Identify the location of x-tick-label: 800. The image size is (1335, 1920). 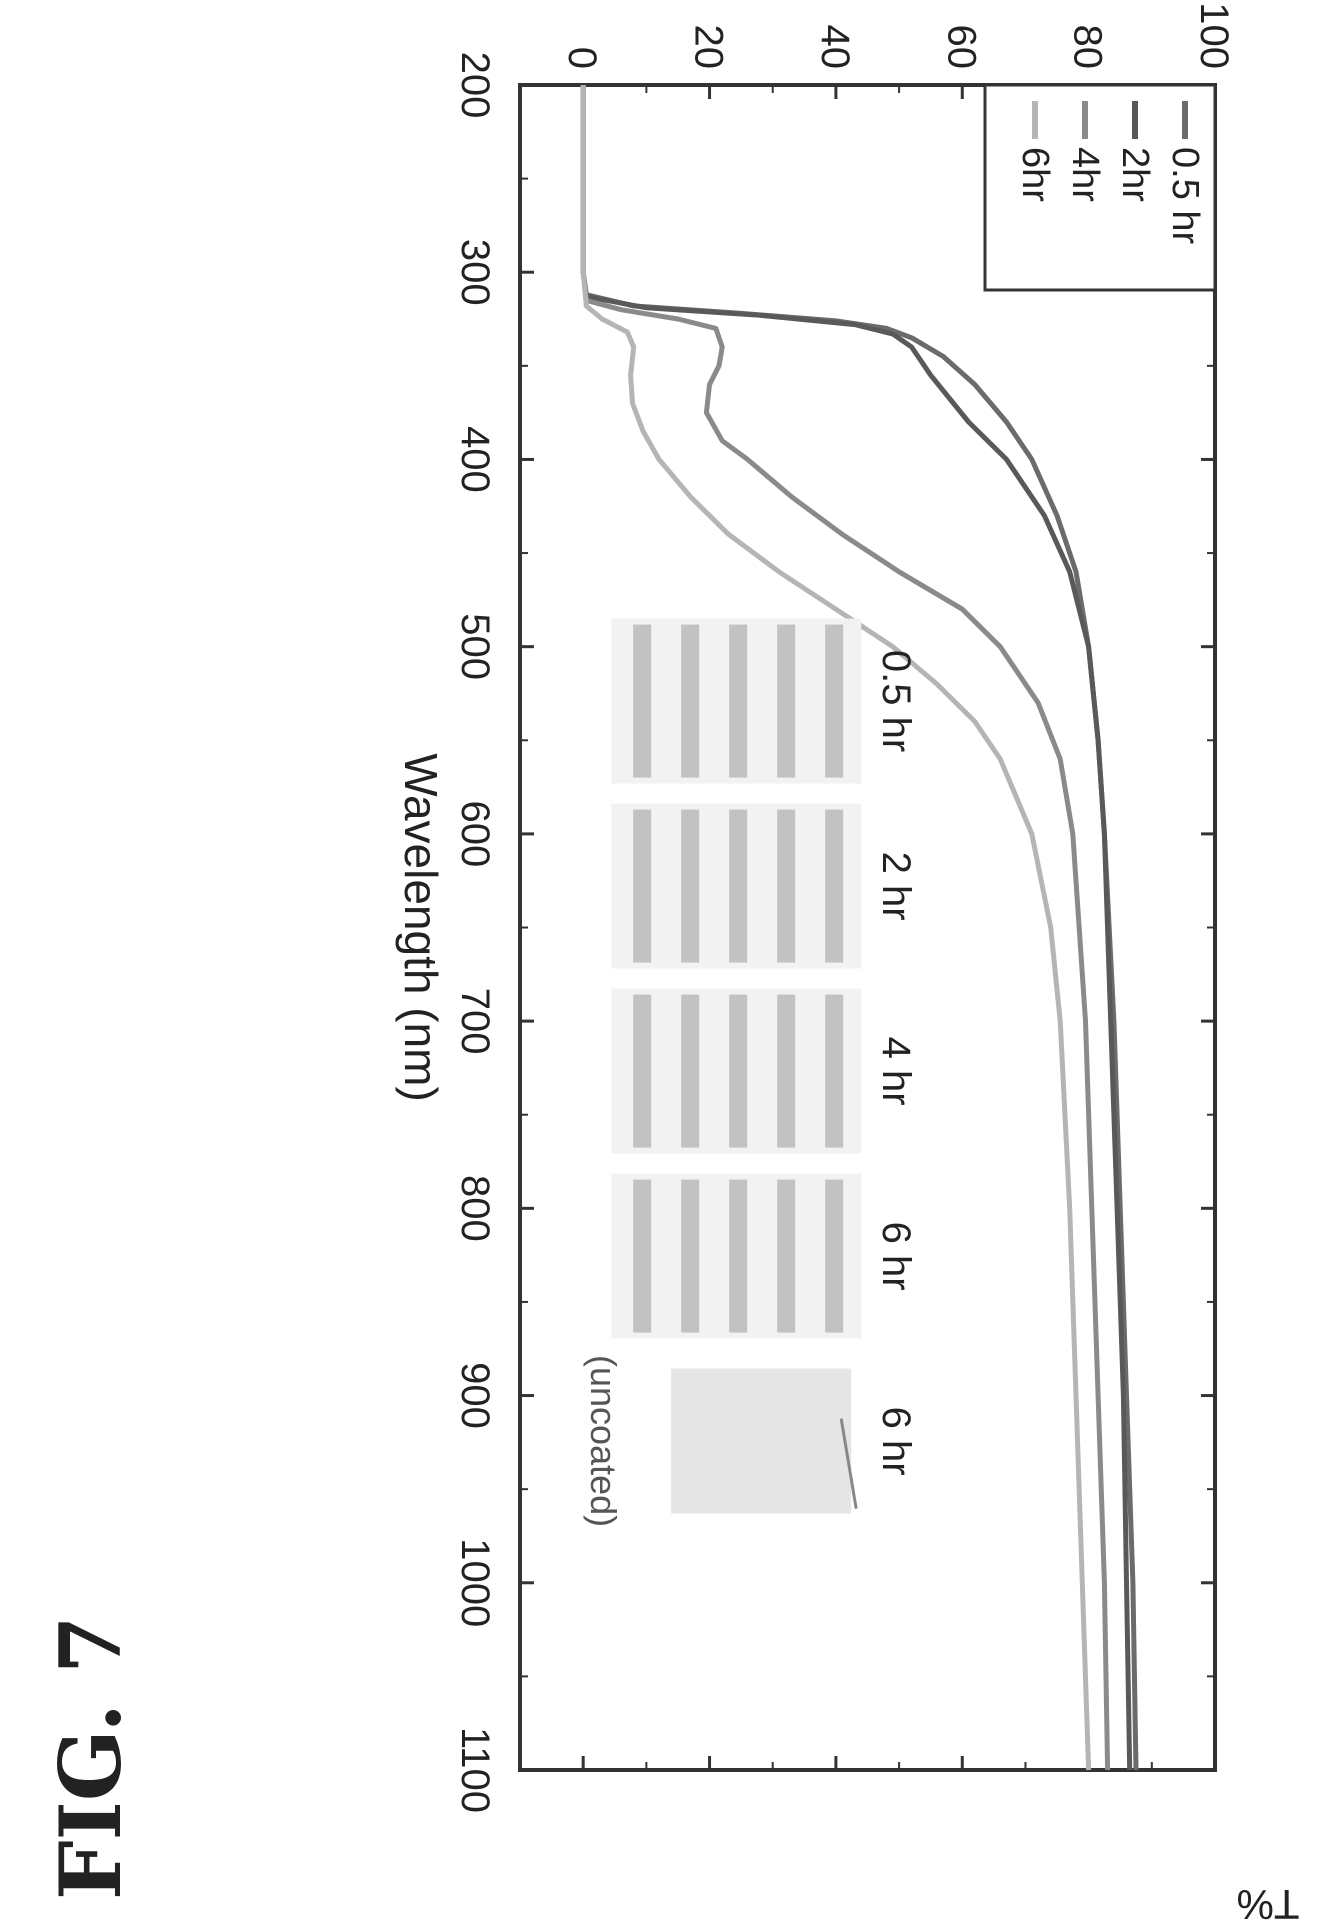
(475, 1208).